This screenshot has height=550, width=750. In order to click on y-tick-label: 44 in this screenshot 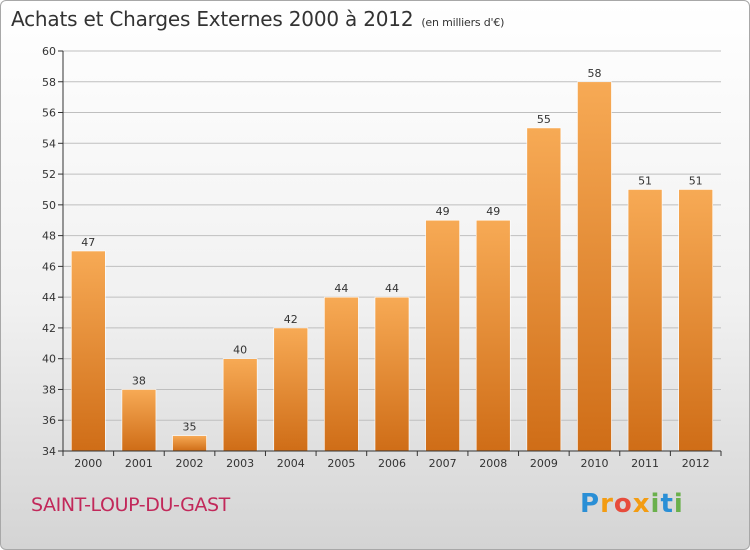, I will do `click(49, 297)`.